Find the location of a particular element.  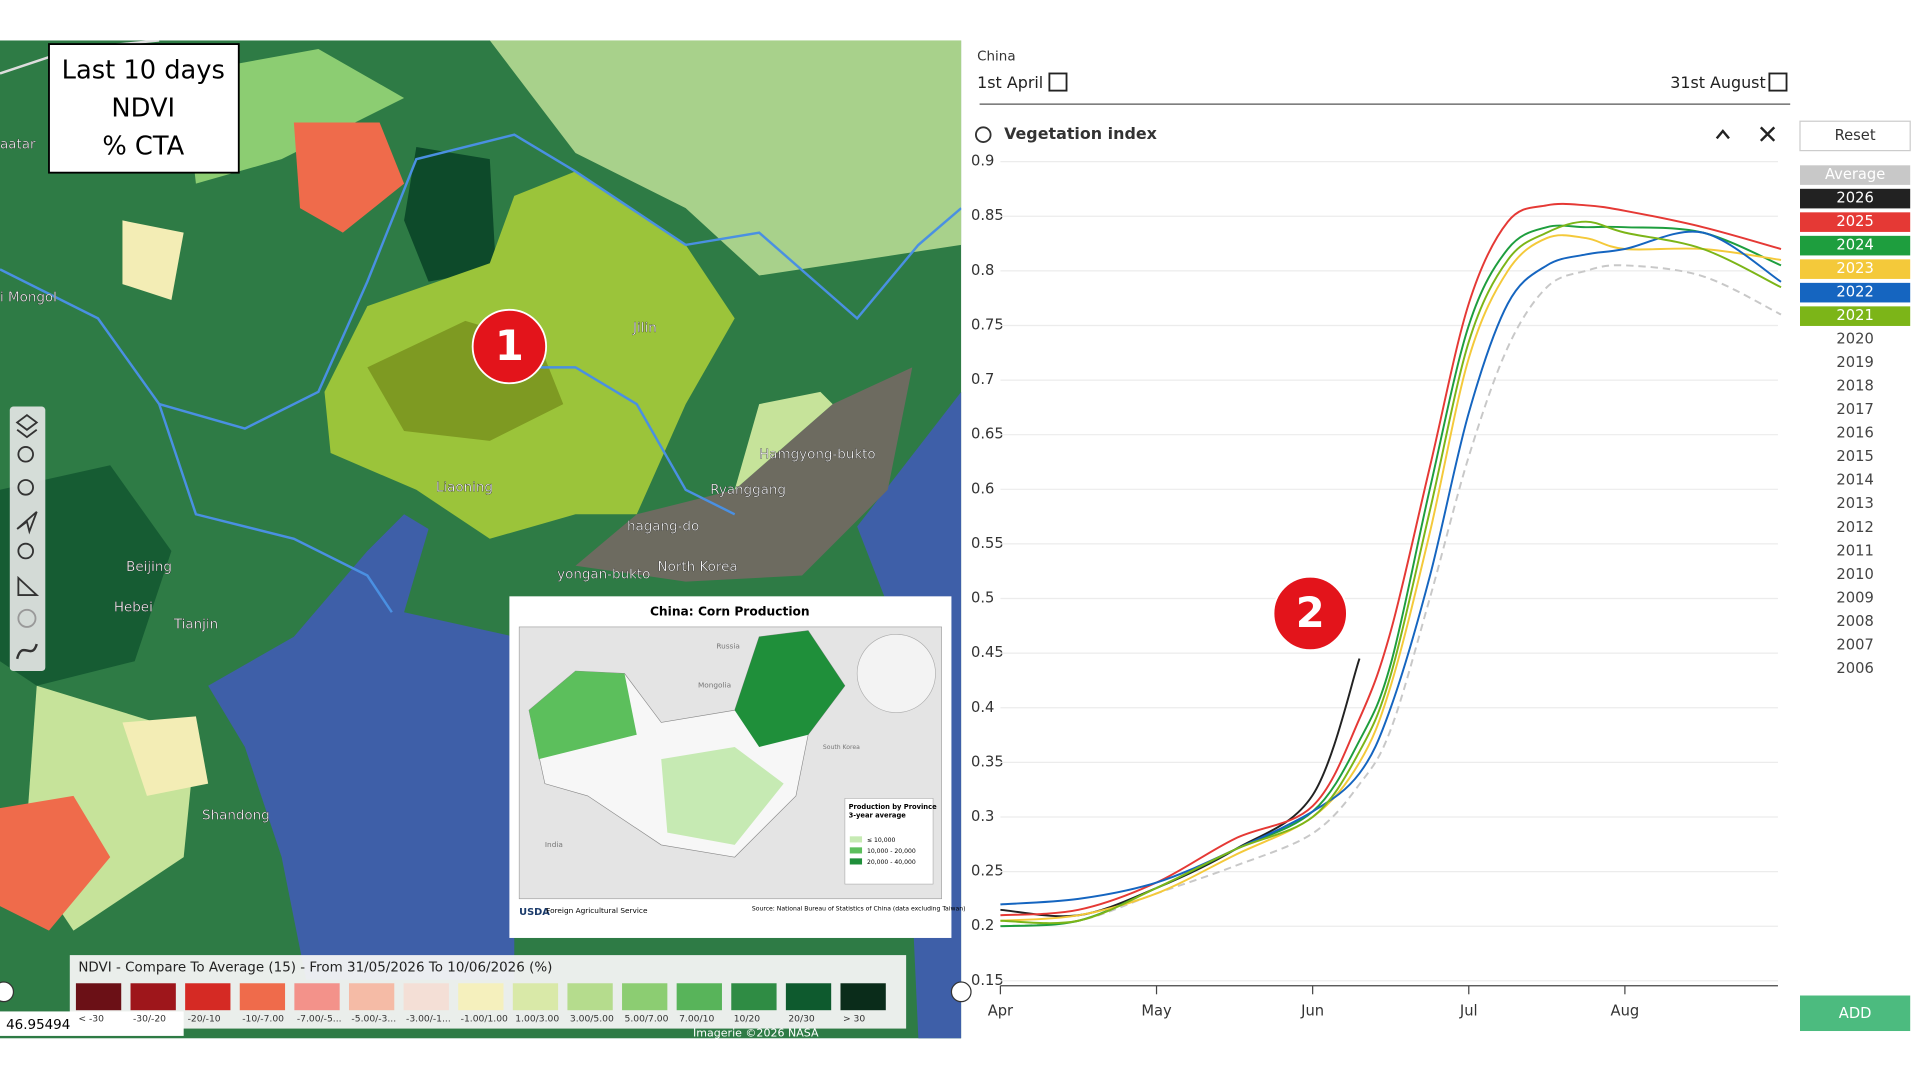

place-label: hagang-do is located at coordinates (663, 527).